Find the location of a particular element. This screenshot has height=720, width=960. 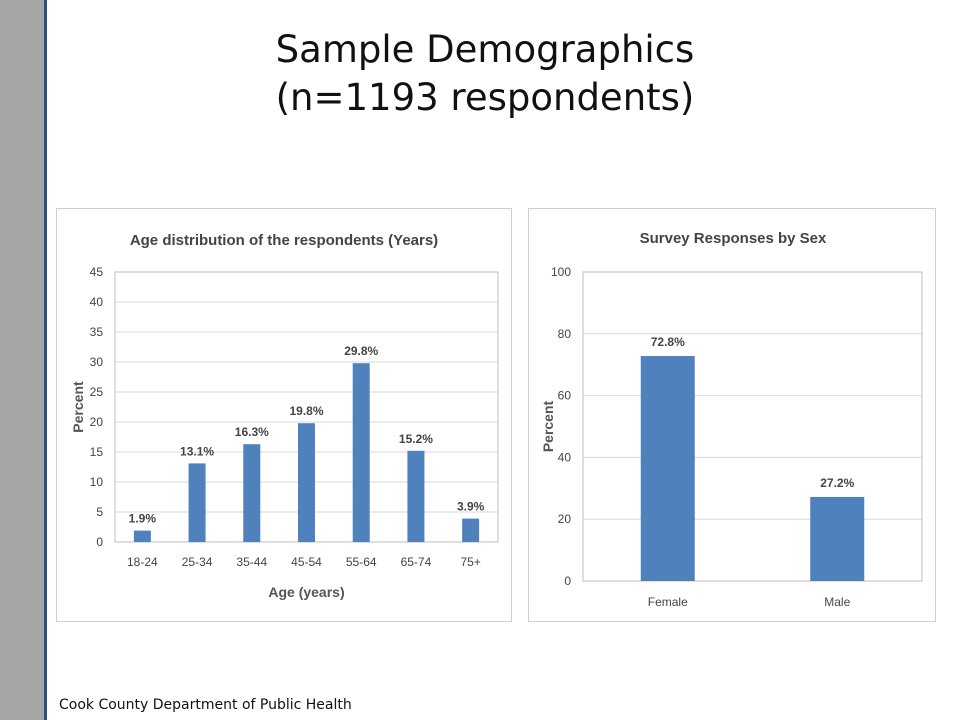

bar-Female is located at coordinates (667, 468).